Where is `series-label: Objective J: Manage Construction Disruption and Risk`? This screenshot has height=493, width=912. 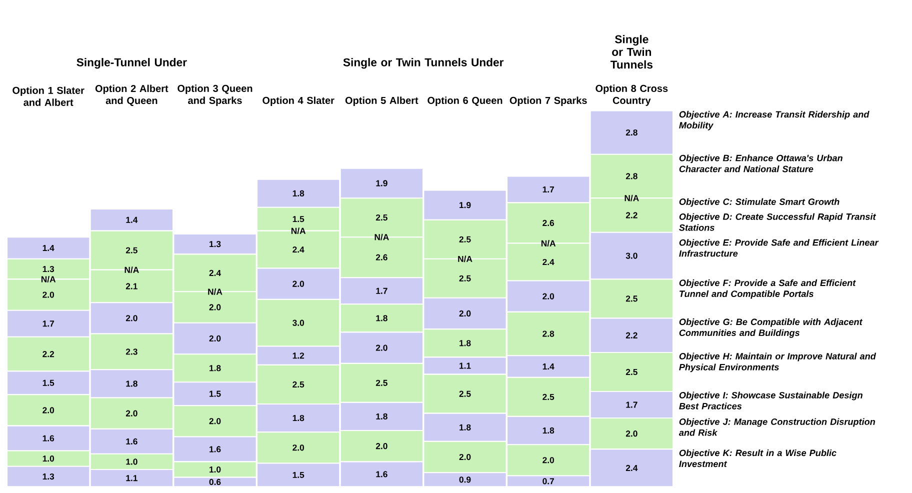 series-label: Objective J: Manage Construction Disruption and Risk is located at coordinates (777, 427).